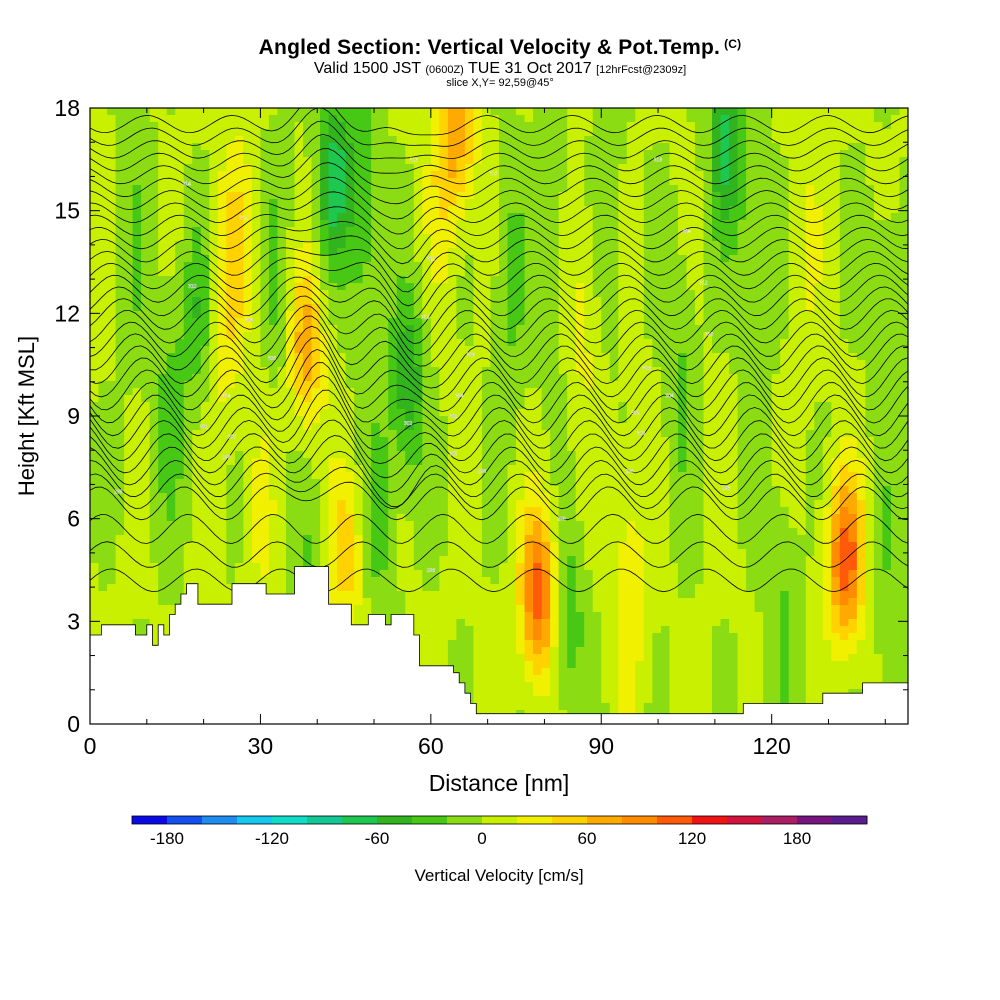  Describe the element at coordinates (499, 831) in the screenshot. I see `colorbar: -180 -120 -60 0 60 120 180` at that location.